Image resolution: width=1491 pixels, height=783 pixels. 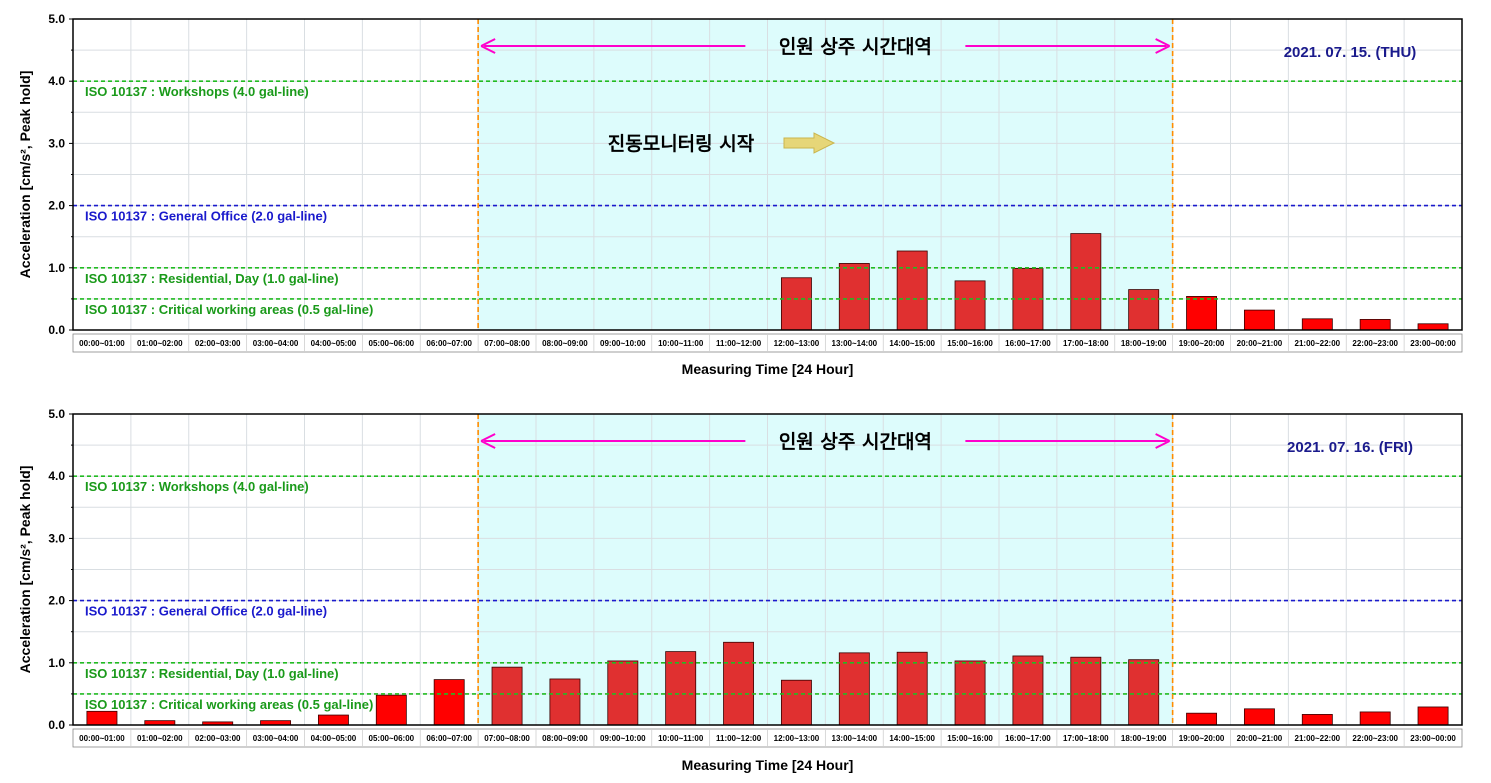 What do you see at coordinates (809, 143) in the screenshot?
I see `right-arrow-icon` at bounding box center [809, 143].